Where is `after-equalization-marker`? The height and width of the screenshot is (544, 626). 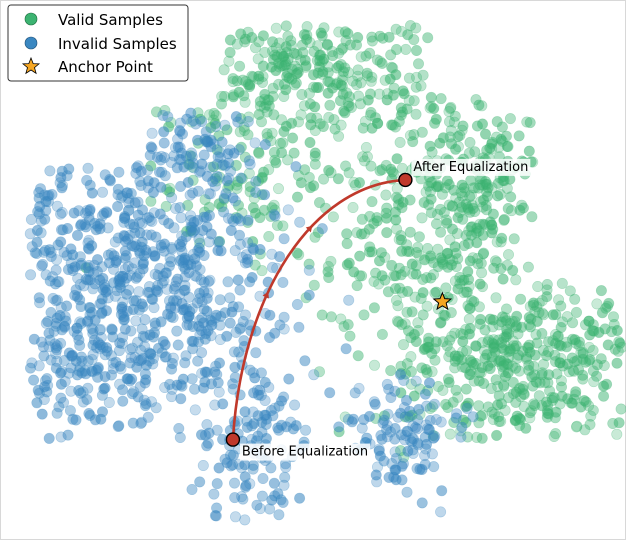
after-equalization-marker is located at coordinates (405, 180).